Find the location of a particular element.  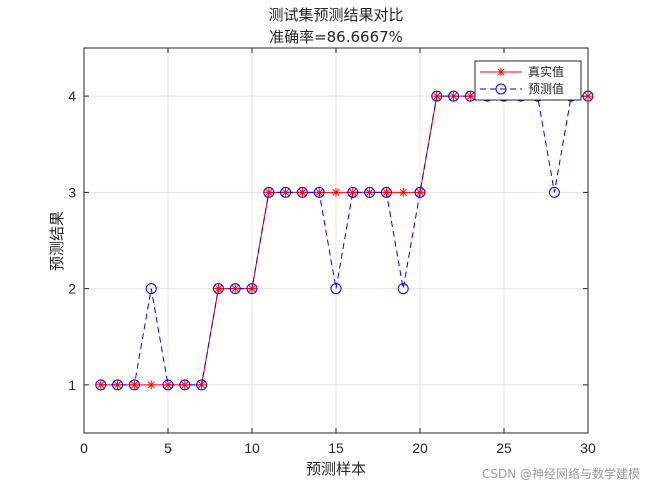

y-tick-label: 4 is located at coordinates (72, 96).